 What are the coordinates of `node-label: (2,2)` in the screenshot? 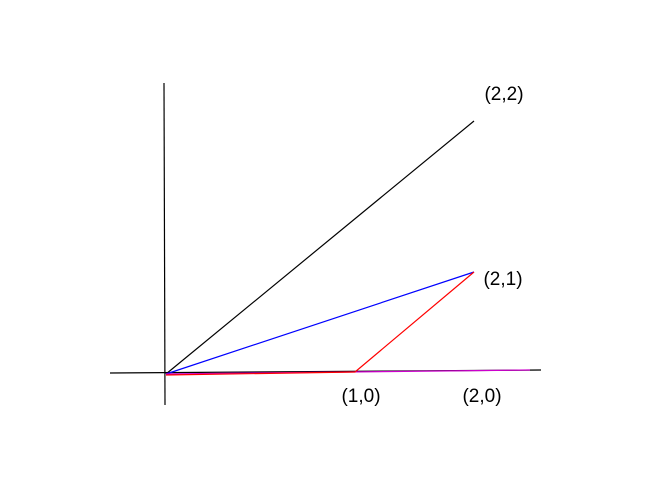 It's located at (503, 94).